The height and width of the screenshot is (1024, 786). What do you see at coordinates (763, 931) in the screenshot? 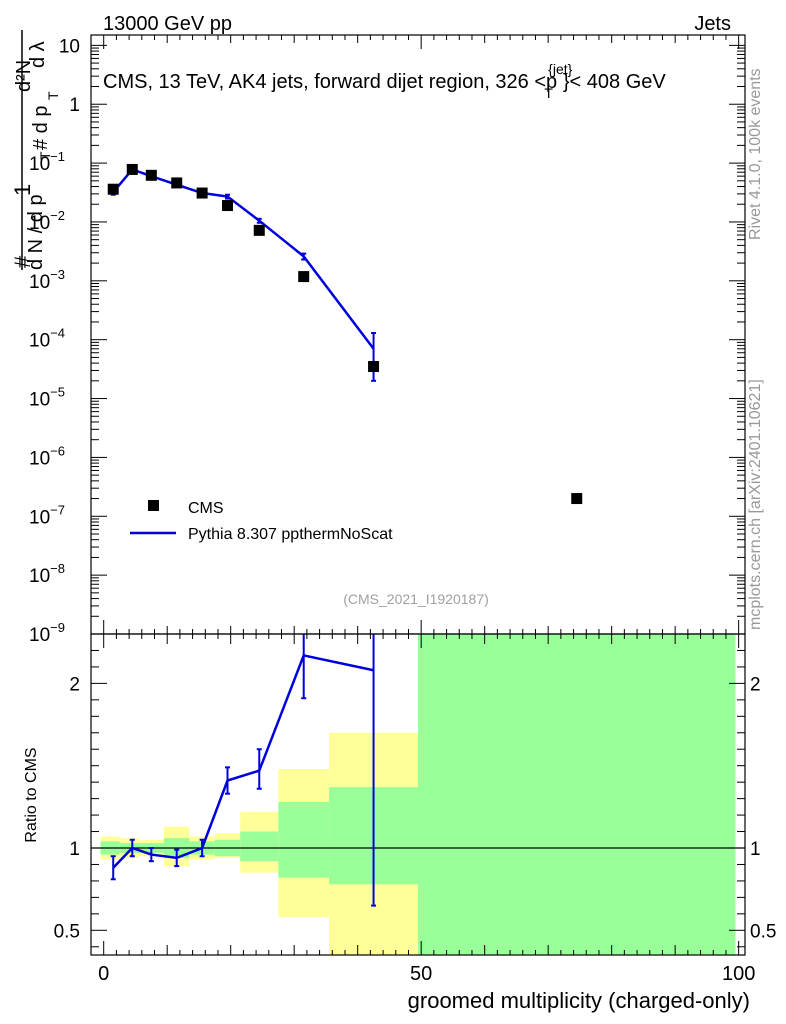
I see `ratio-y-tick-label-right: 0.5` at bounding box center [763, 931].